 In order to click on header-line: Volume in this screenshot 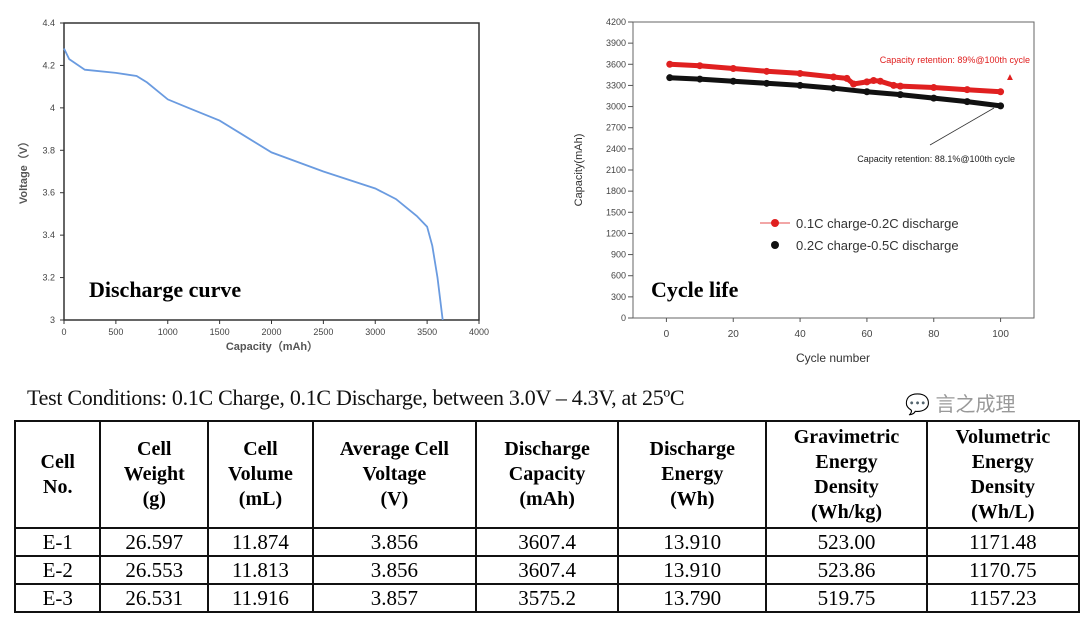, I will do `click(260, 474)`.